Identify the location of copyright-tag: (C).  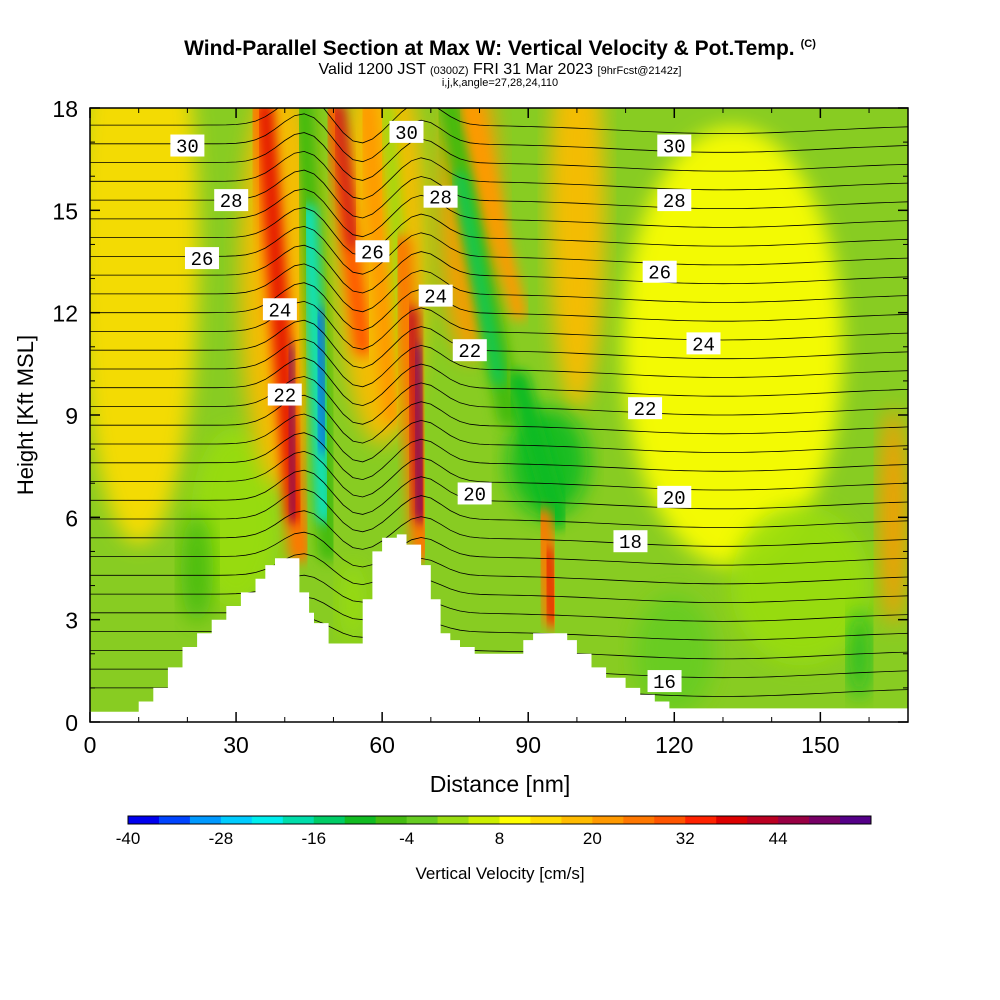
(808, 44).